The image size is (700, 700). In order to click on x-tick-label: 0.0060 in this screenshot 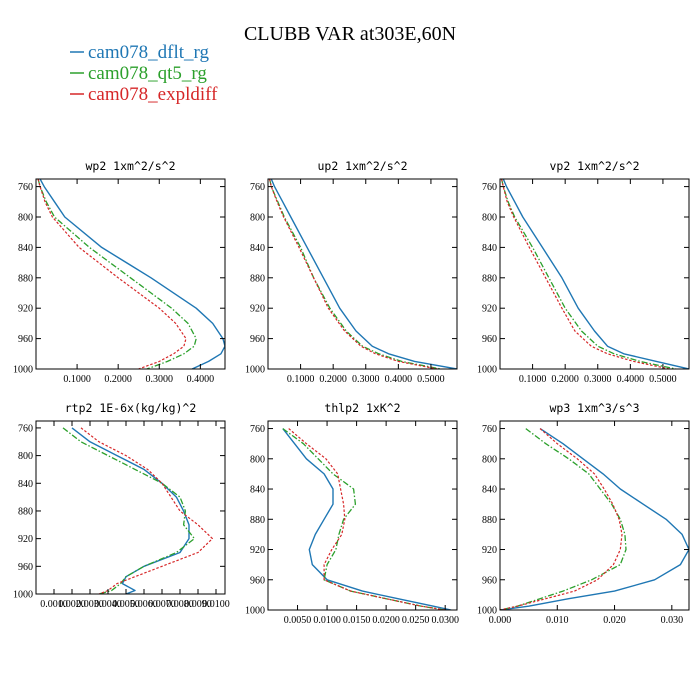, I will do `click(144, 604)`.